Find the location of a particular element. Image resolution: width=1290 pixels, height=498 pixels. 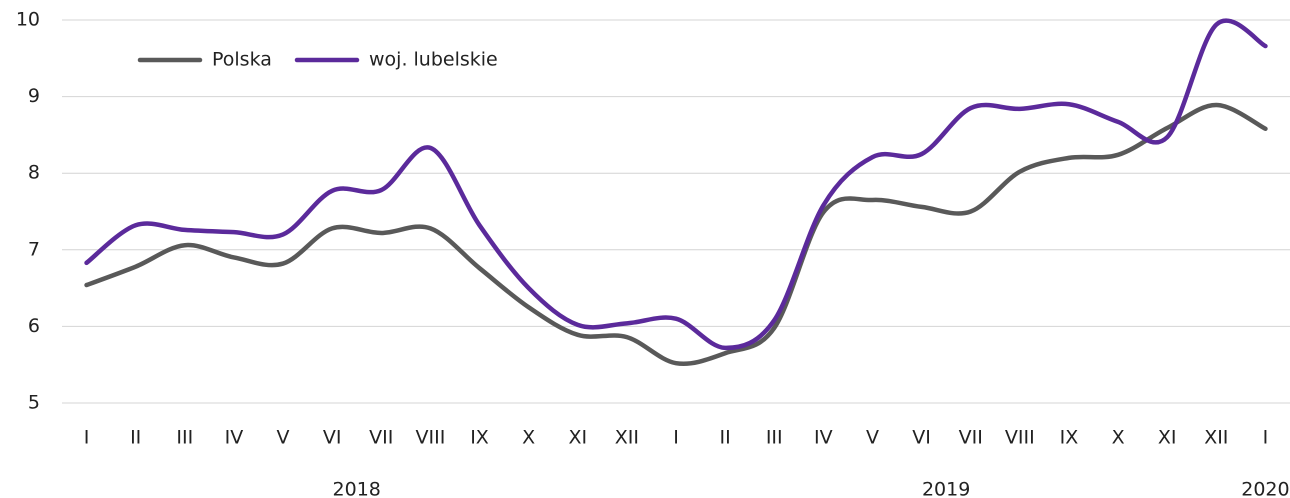

y-tick-label: 5 is located at coordinates (34, 403).